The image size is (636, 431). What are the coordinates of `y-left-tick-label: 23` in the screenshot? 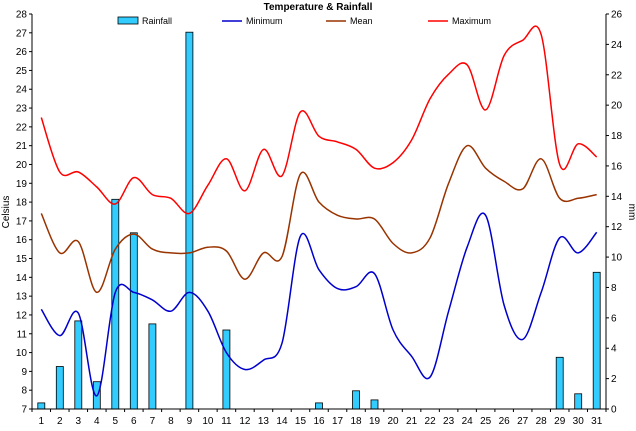 It's located at (22, 109).